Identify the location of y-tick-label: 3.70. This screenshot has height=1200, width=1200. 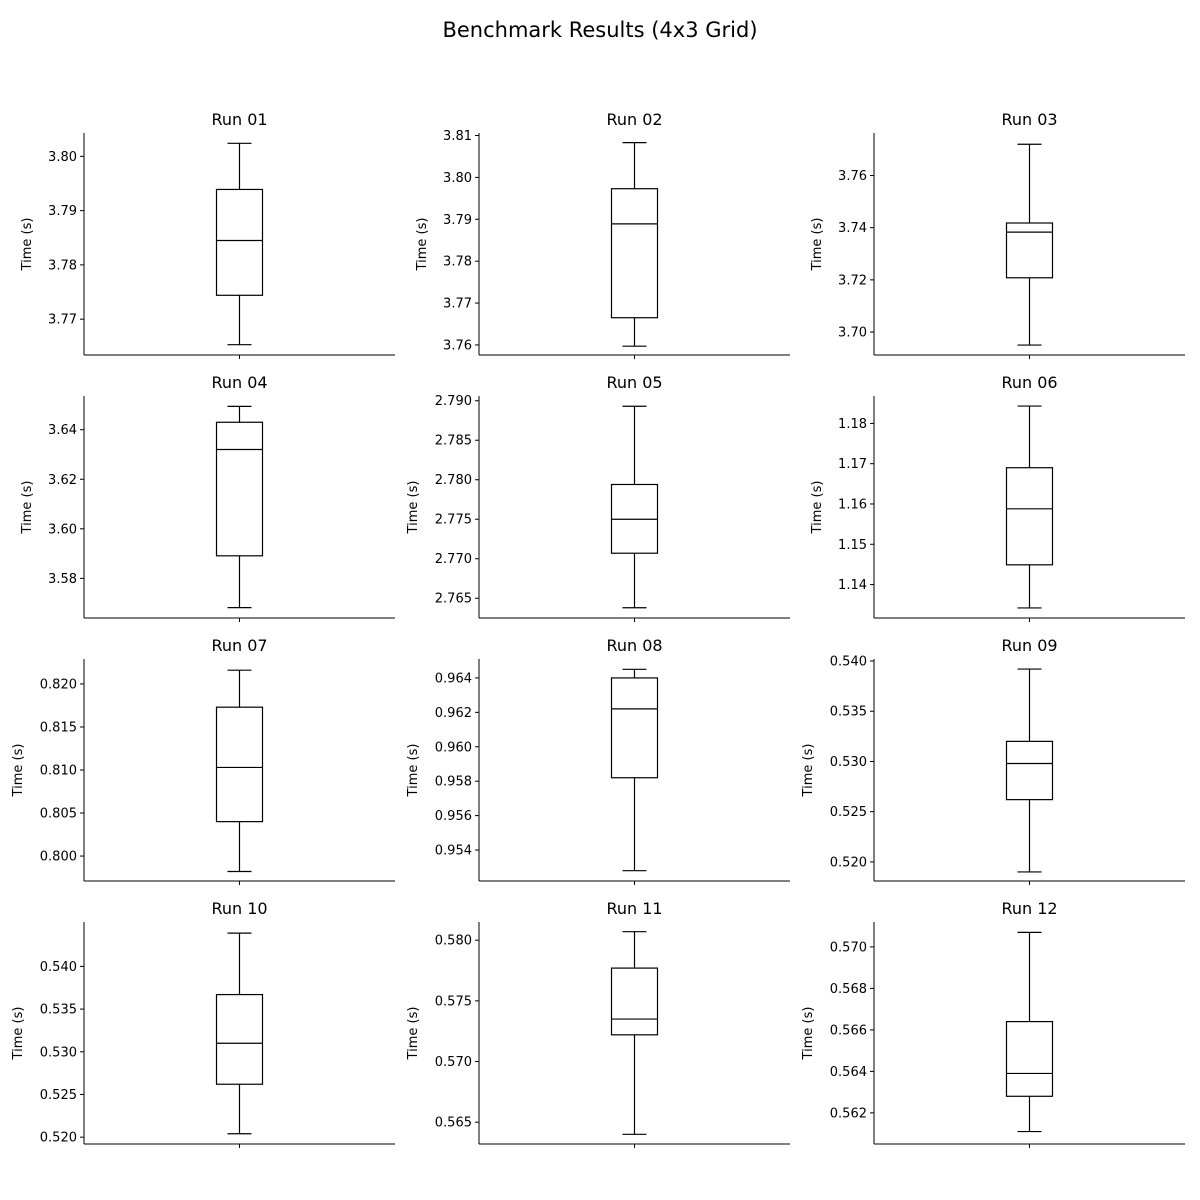
(852, 333).